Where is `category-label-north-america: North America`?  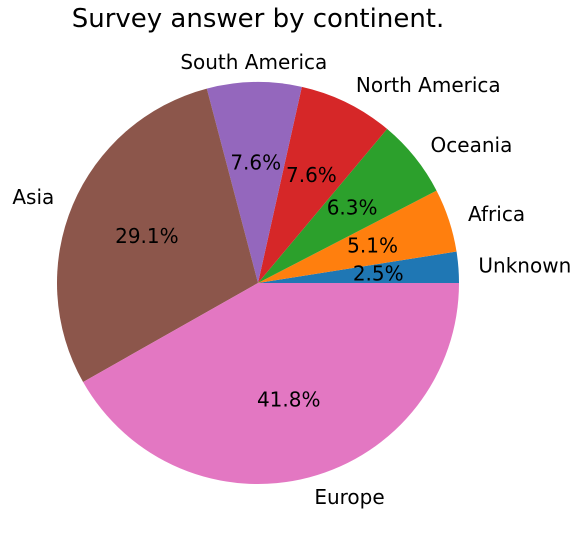
category-label-north-america: North America is located at coordinates (428, 85).